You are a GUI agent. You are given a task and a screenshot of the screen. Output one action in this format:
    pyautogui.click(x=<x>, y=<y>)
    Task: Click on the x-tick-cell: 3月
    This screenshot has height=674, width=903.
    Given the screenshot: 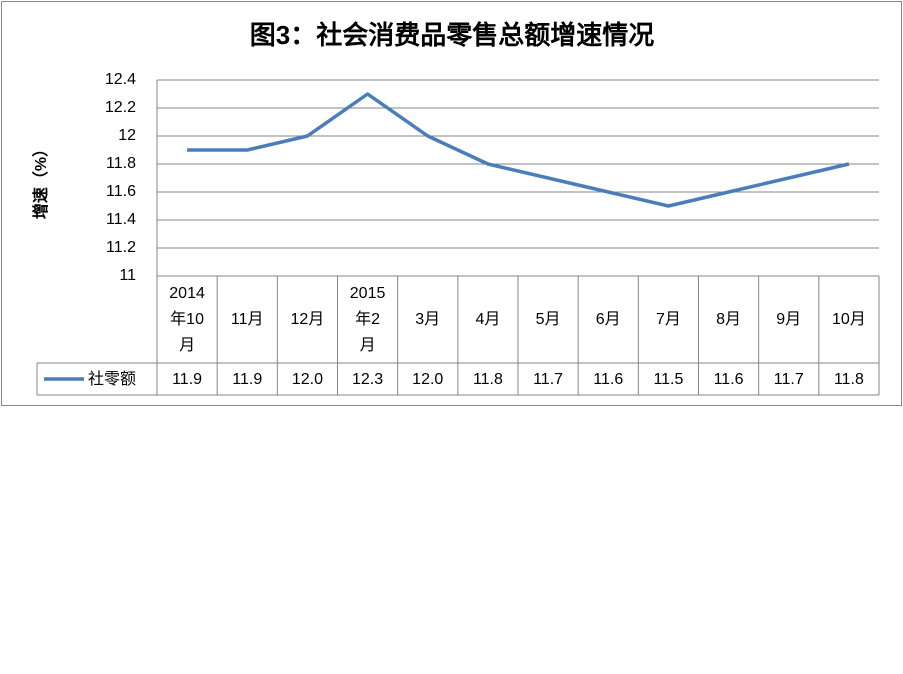 What is the action you would take?
    pyautogui.click(x=428, y=319)
    